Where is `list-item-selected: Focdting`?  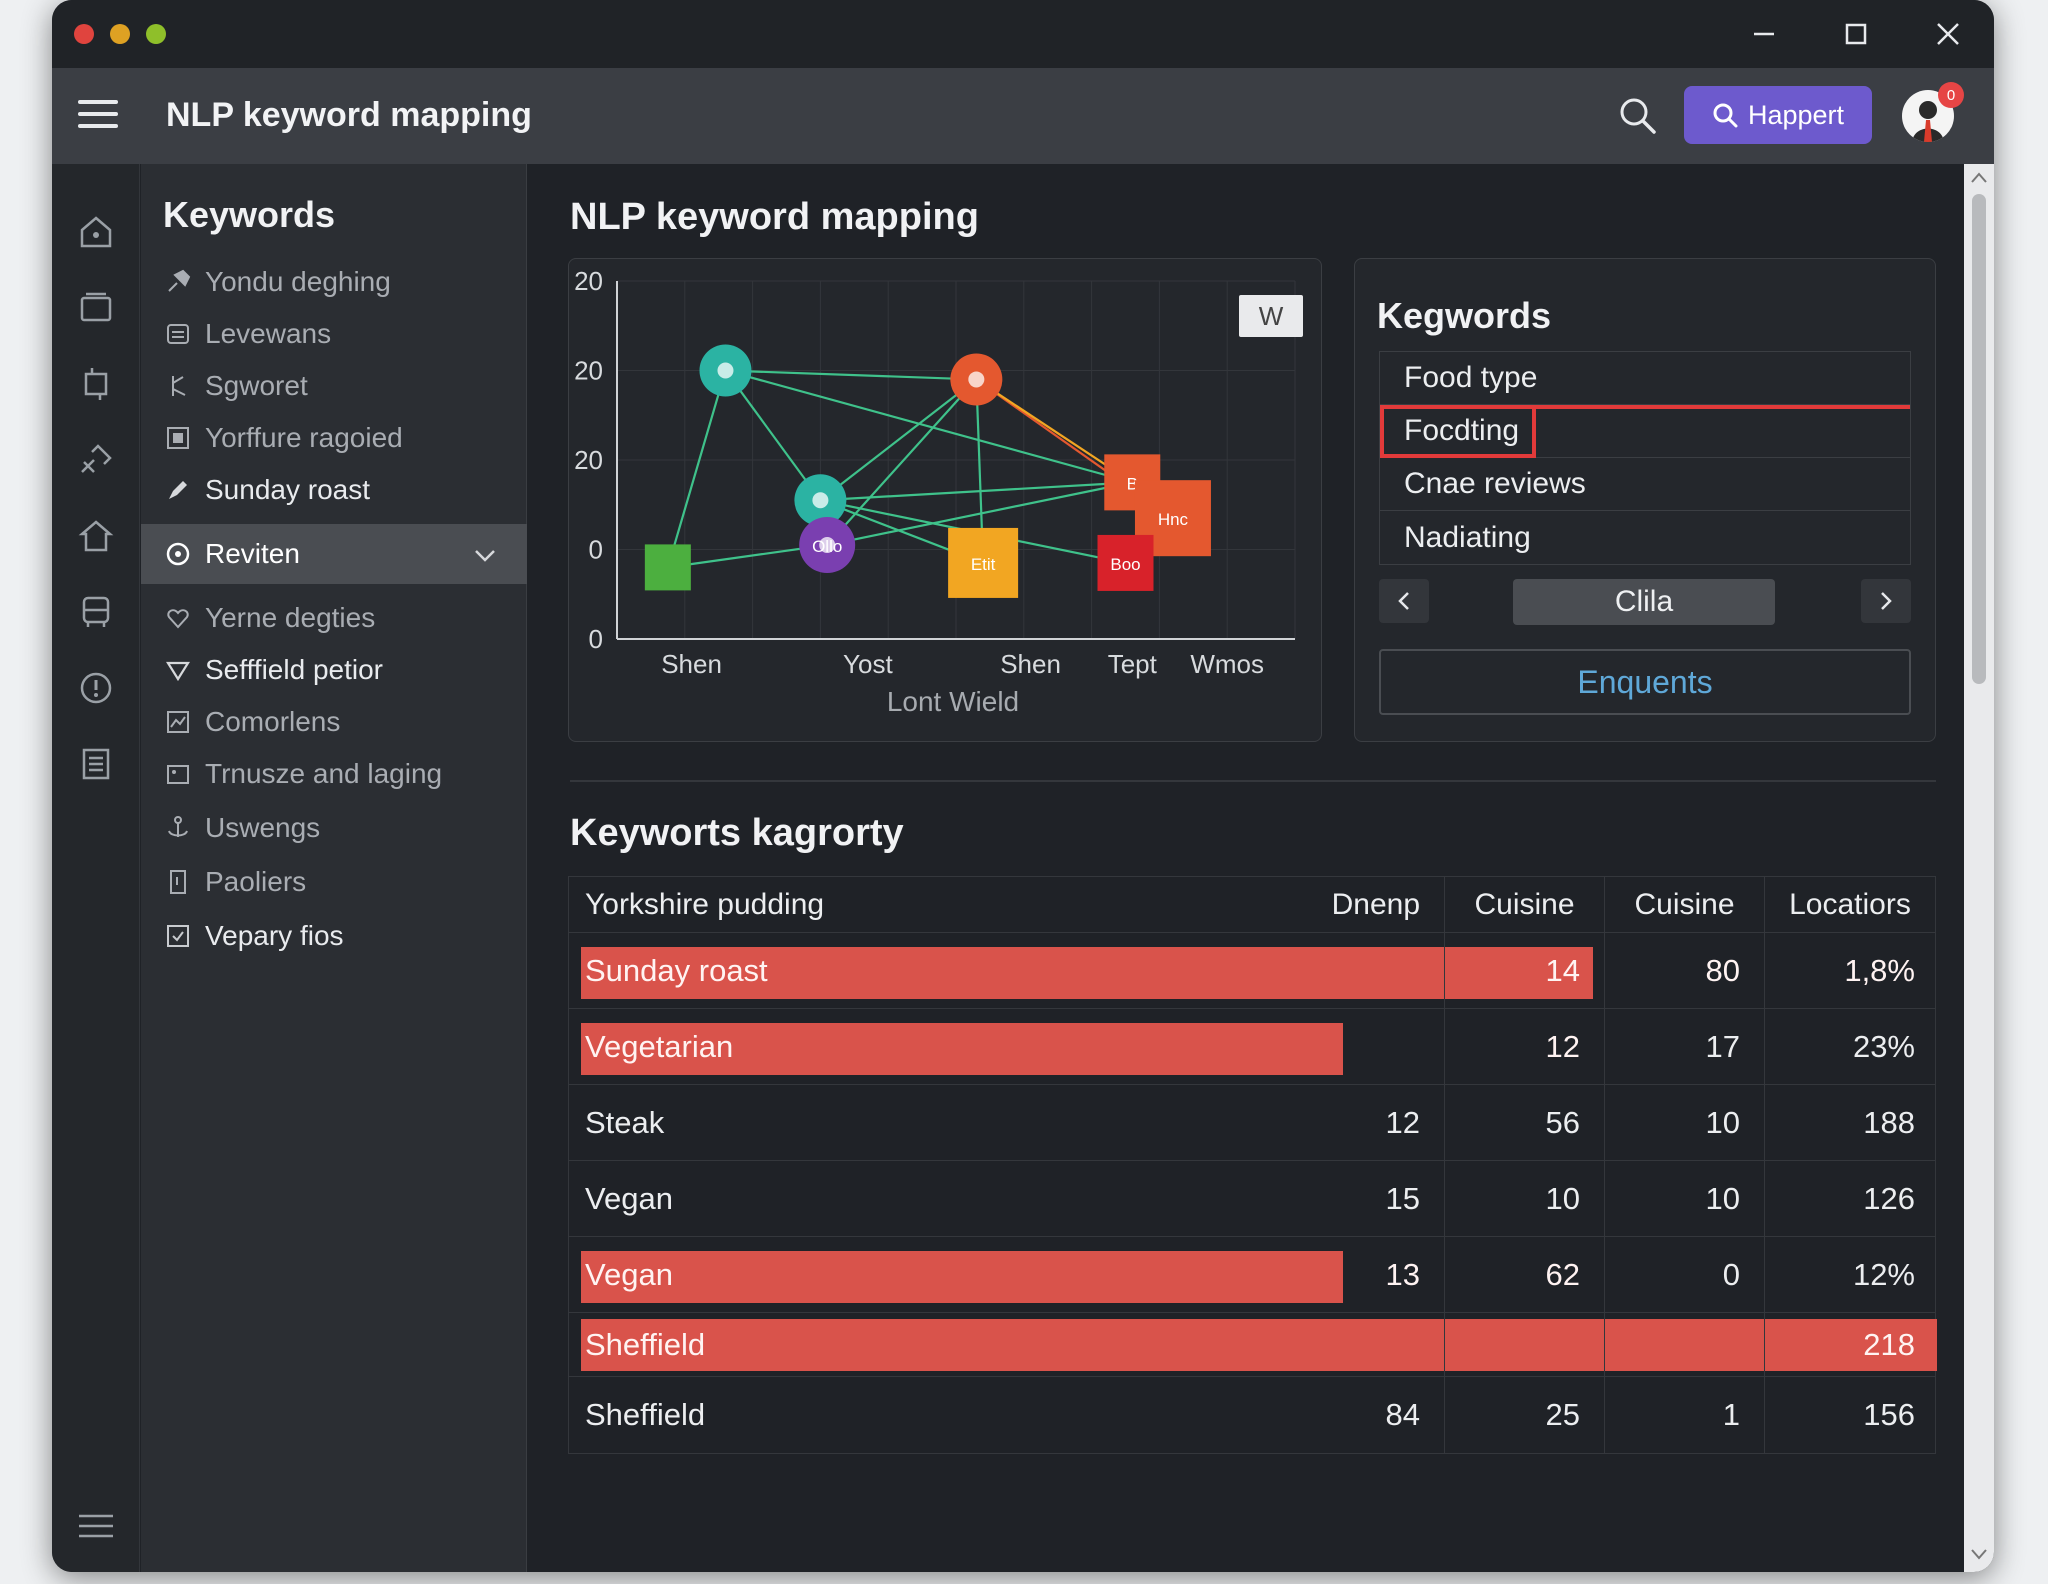
list-item-selected: Focdting is located at coordinates (1645, 431).